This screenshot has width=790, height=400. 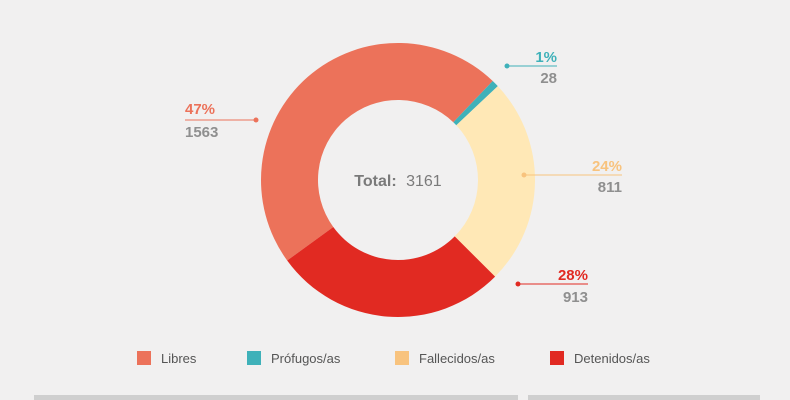 I want to click on percent-label-fallecidos-as: 24%, so click(x=607, y=166).